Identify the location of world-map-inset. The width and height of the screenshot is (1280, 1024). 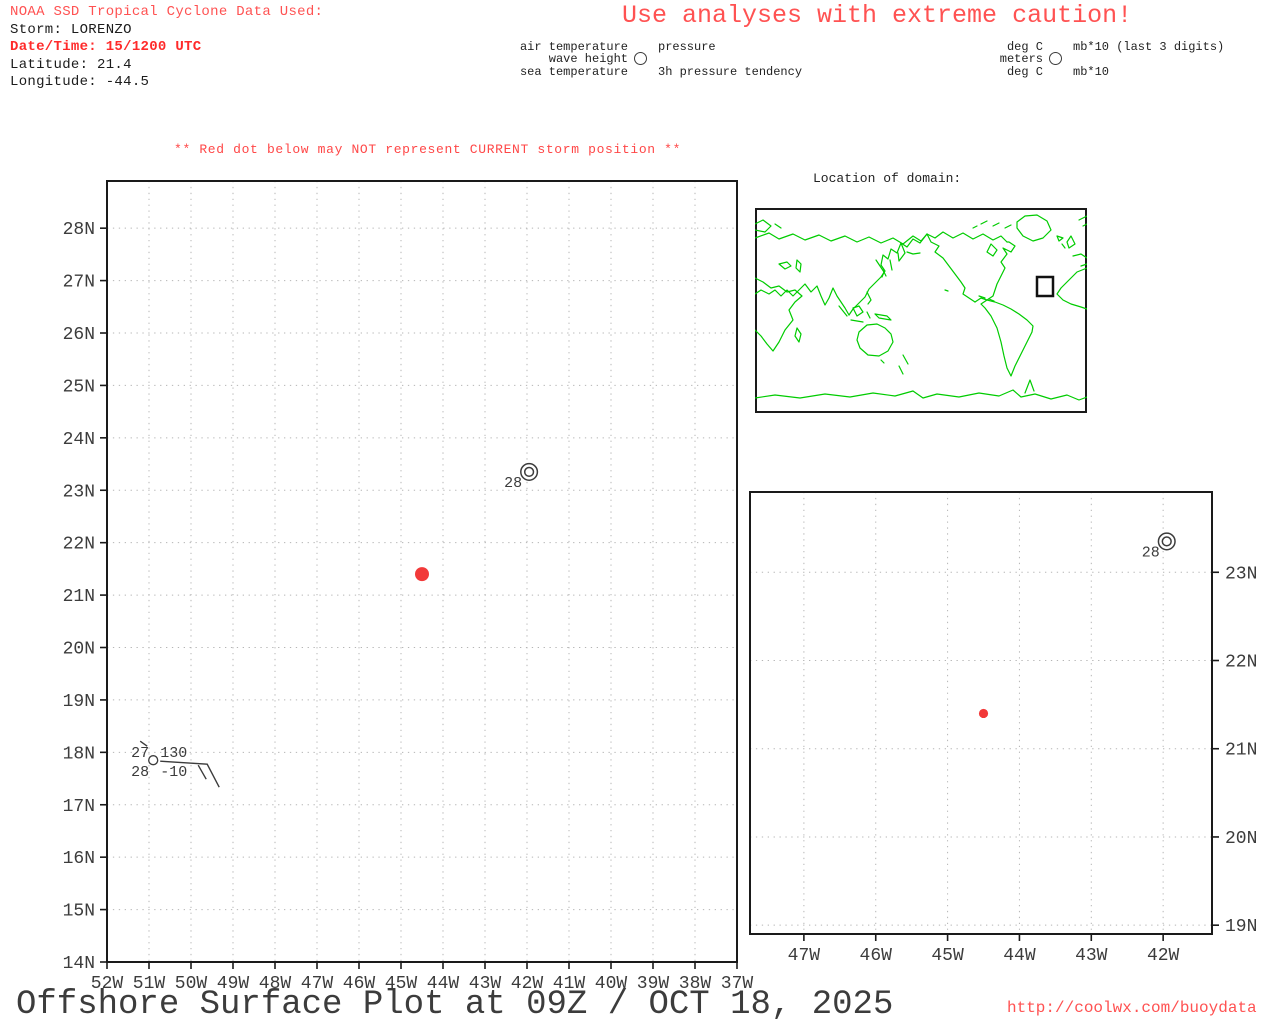
(921, 310).